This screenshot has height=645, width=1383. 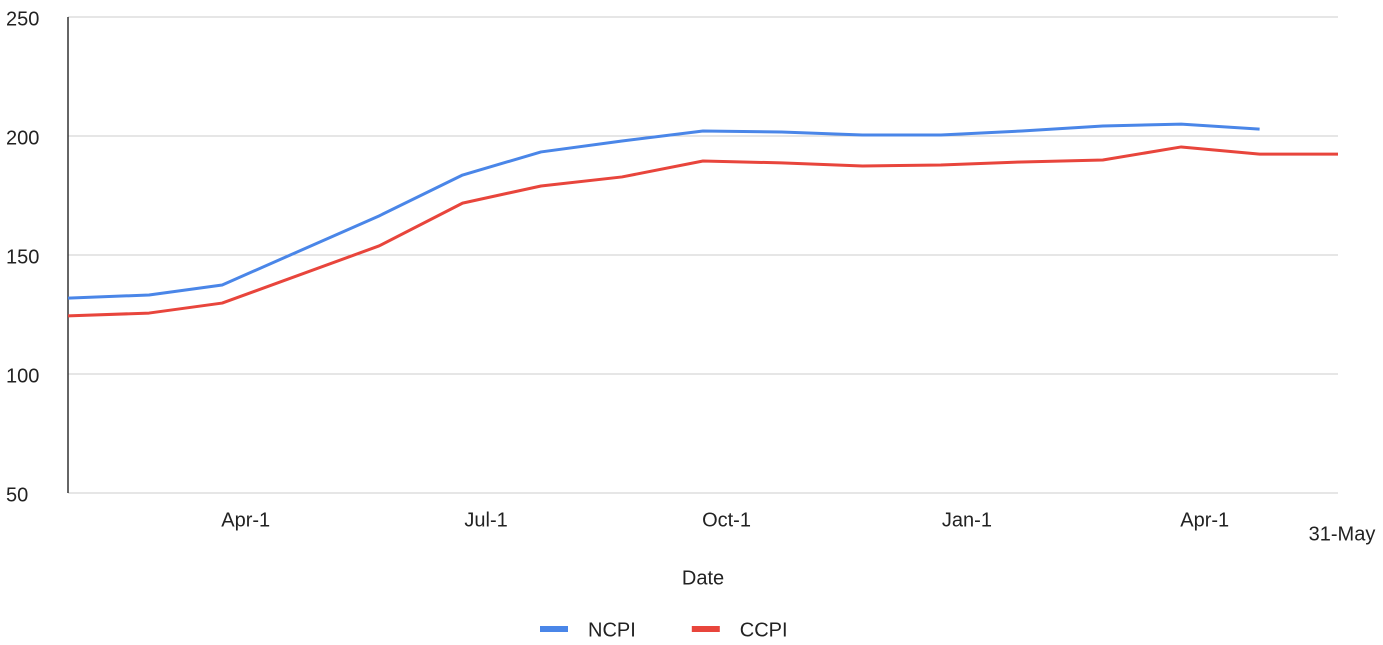 What do you see at coordinates (726, 520) in the screenshot?
I see `x-tick-label: Oct-1` at bounding box center [726, 520].